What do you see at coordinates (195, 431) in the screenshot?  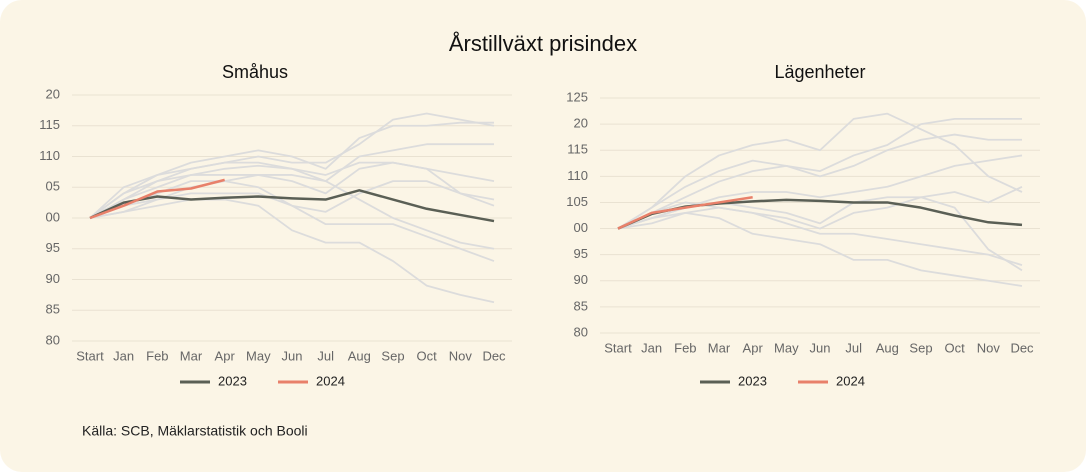 I see `source: Källa: SCB, Mäklarstatistik och Booli` at bounding box center [195, 431].